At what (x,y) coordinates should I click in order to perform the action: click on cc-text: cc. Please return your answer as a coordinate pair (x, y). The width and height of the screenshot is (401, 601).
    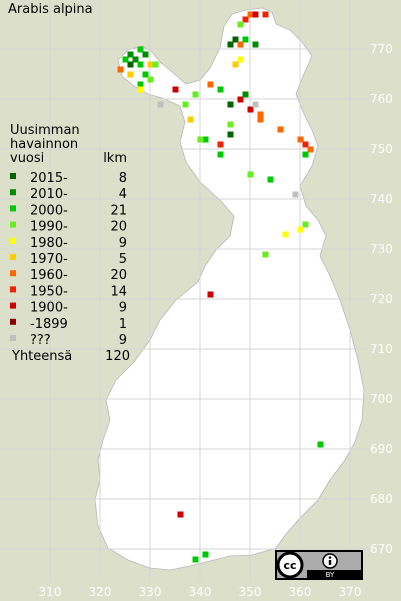
    Looking at the image, I should click on (289, 565).